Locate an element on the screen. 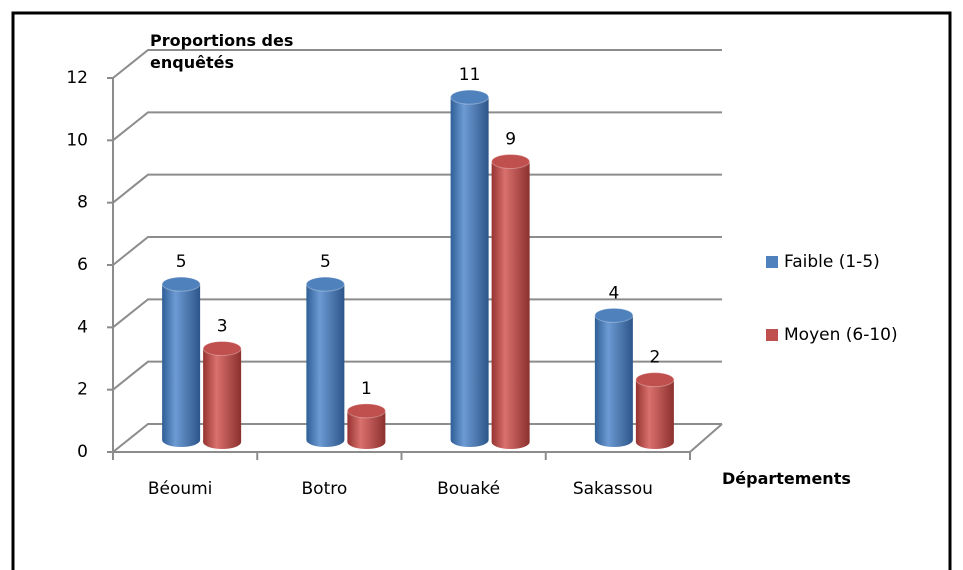  y-tick-label: 4 is located at coordinates (82, 327).